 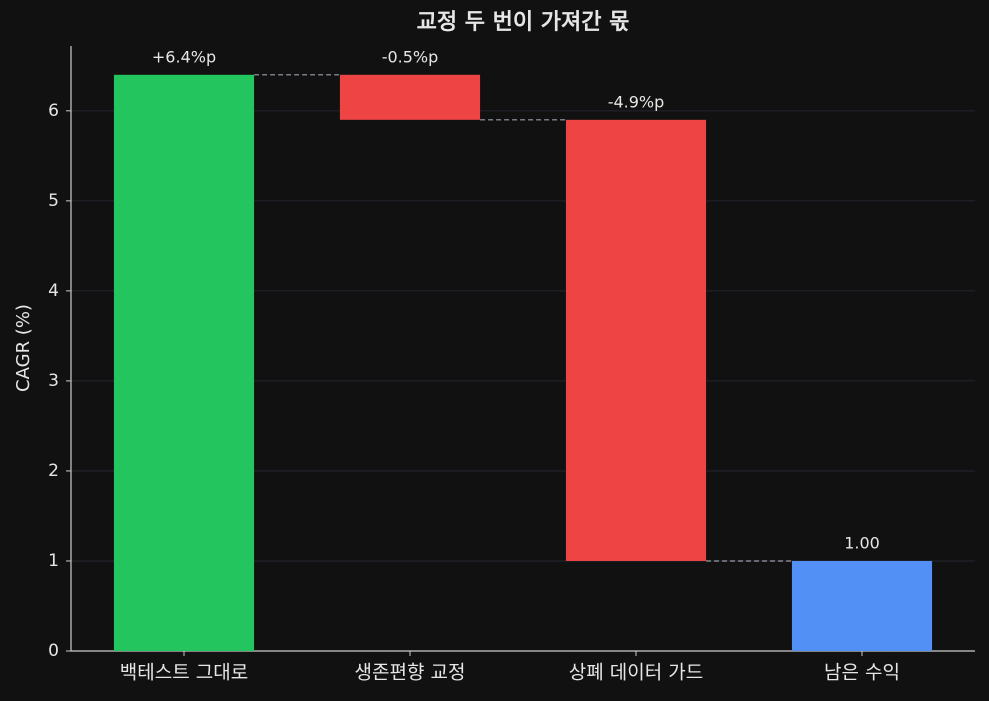 I want to click on value-label: 1.00, so click(x=862, y=542).